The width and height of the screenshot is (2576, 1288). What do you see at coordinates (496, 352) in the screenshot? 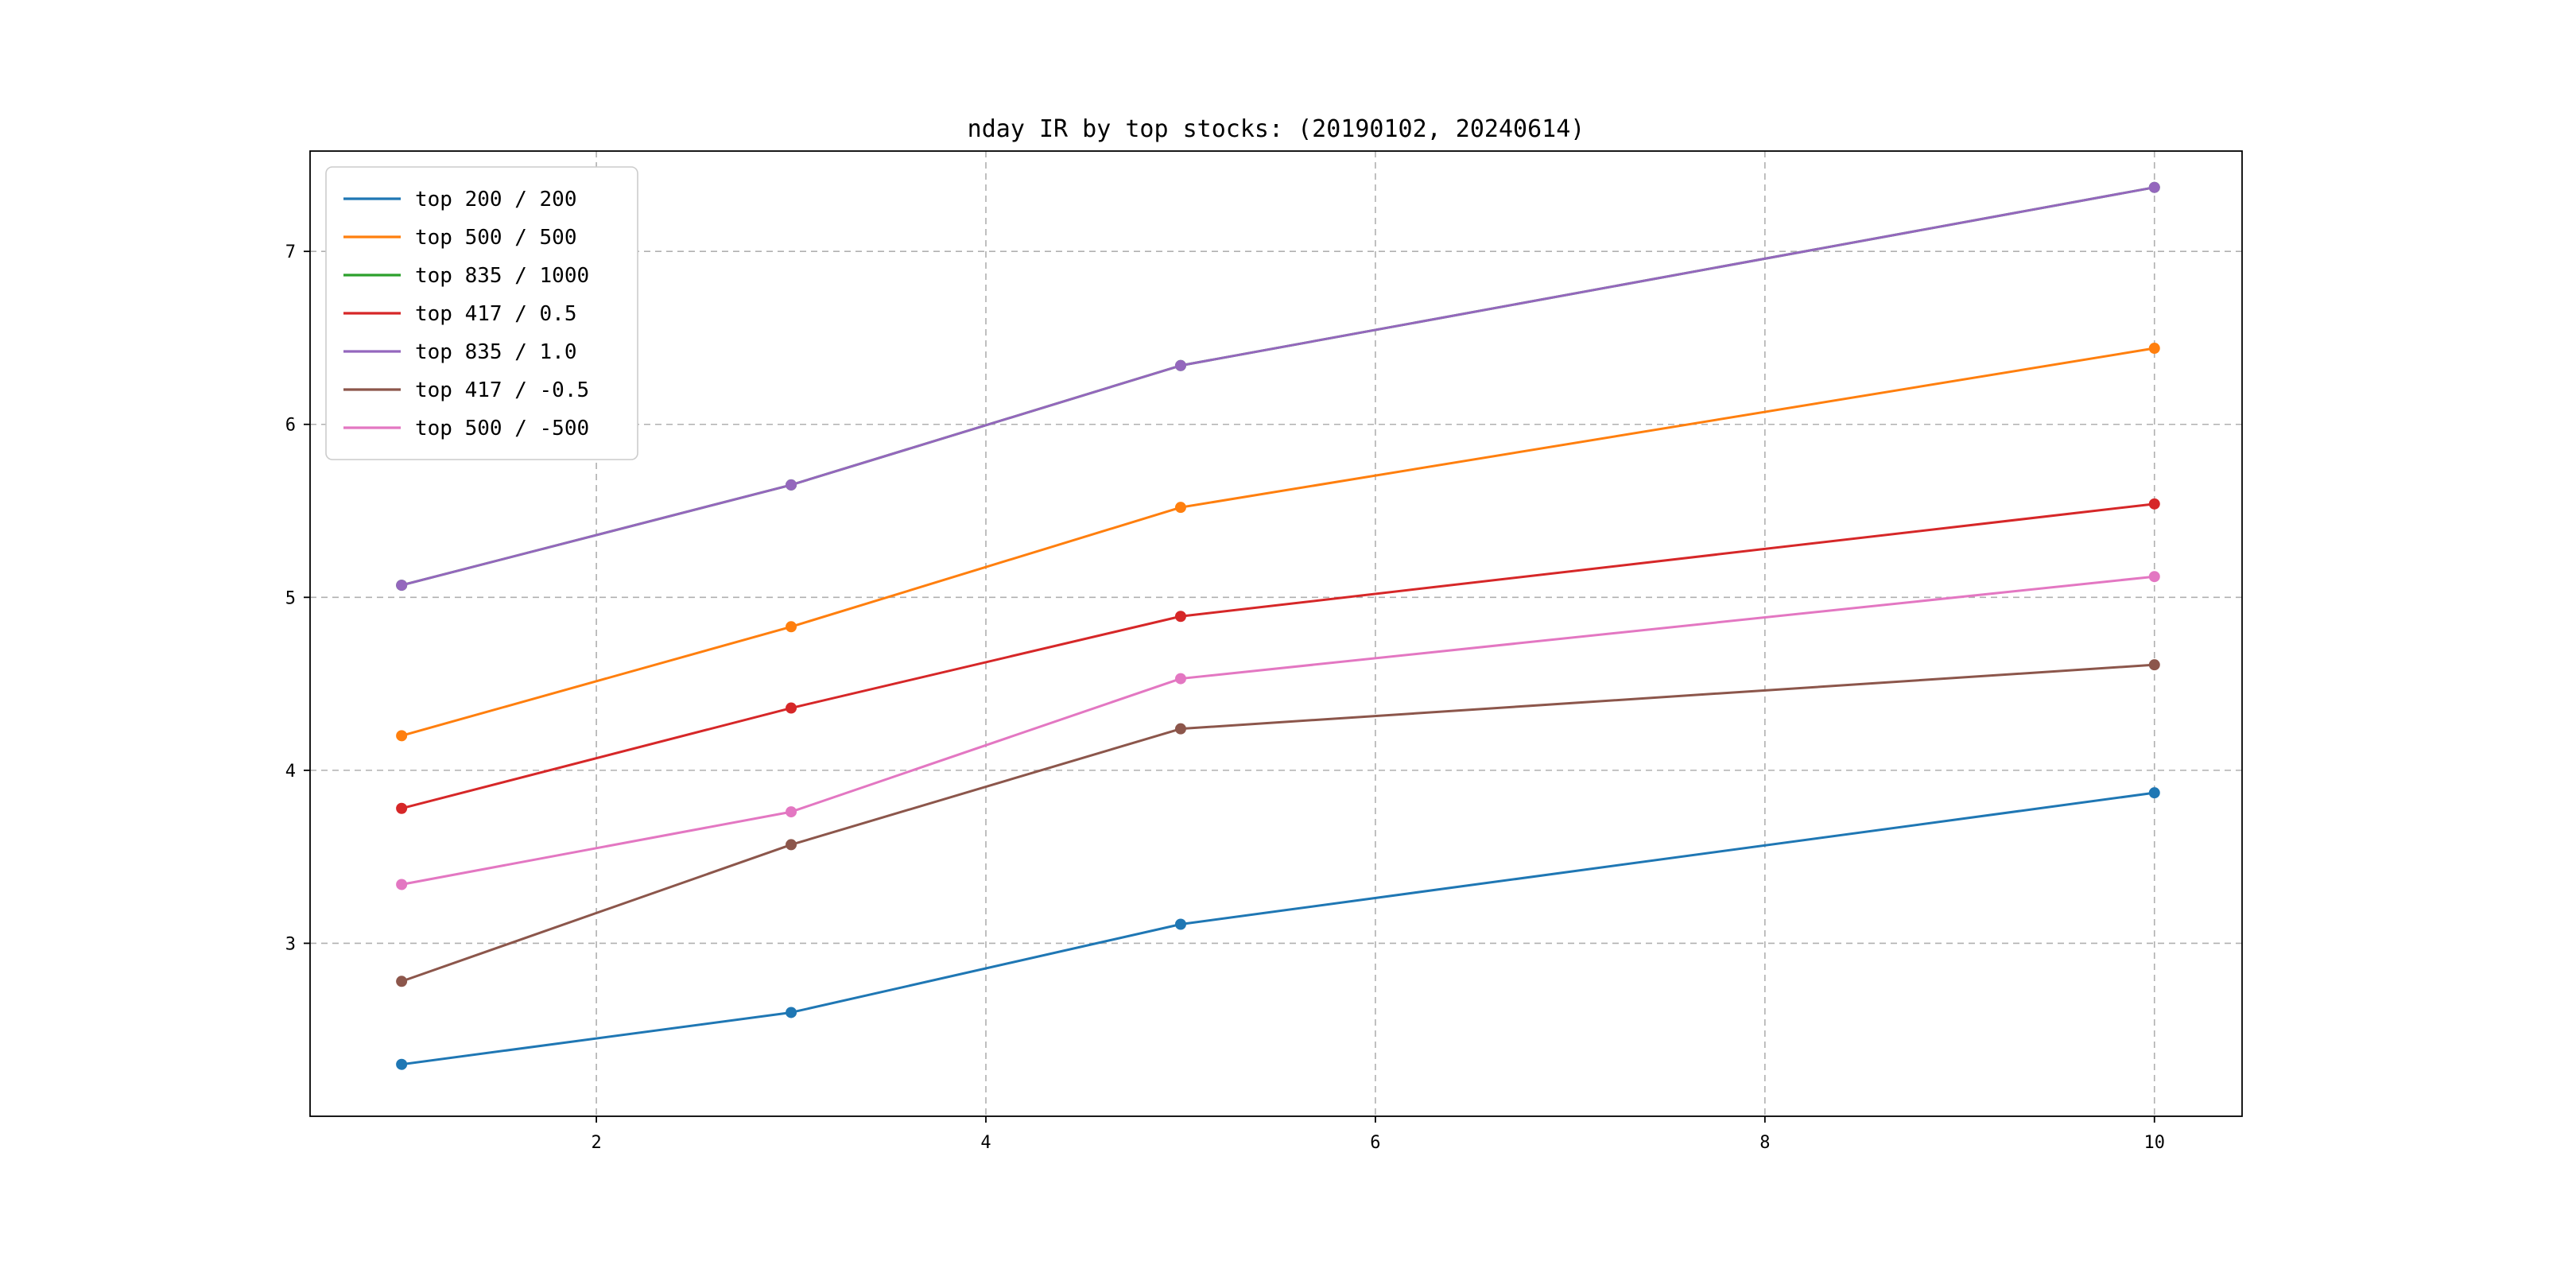
I see `legend-item-label: top 835 / 1.0` at bounding box center [496, 352].